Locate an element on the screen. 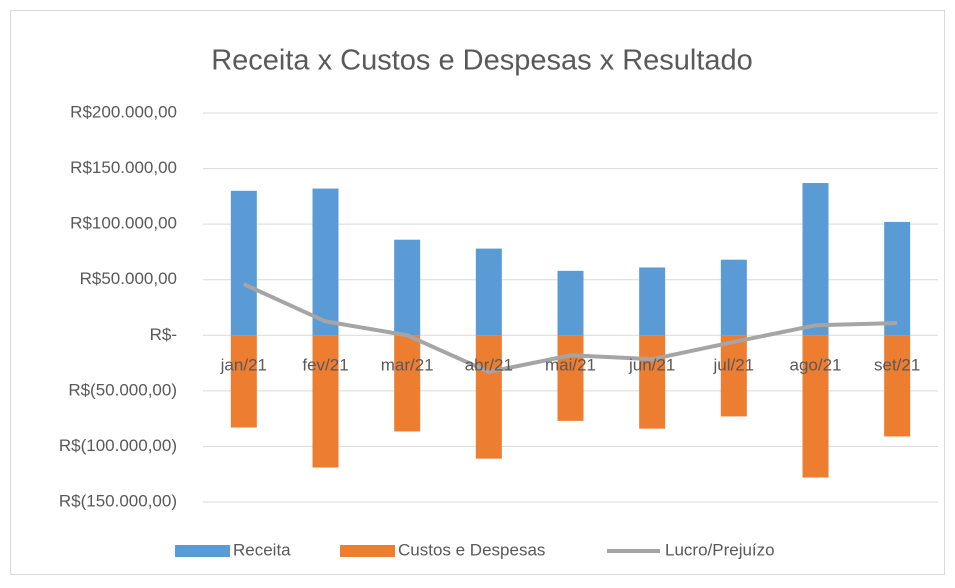 The image size is (955, 588). x-tick-label: abr/21 is located at coordinates (489, 364).